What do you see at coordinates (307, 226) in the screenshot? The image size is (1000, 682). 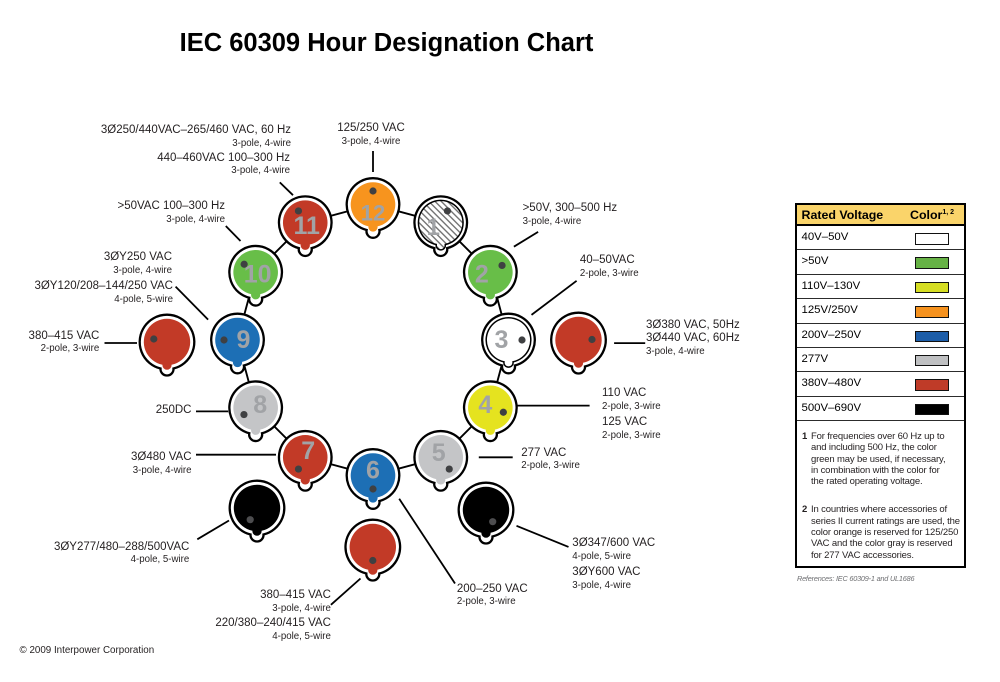 I see `svg-text: 11` at bounding box center [307, 226].